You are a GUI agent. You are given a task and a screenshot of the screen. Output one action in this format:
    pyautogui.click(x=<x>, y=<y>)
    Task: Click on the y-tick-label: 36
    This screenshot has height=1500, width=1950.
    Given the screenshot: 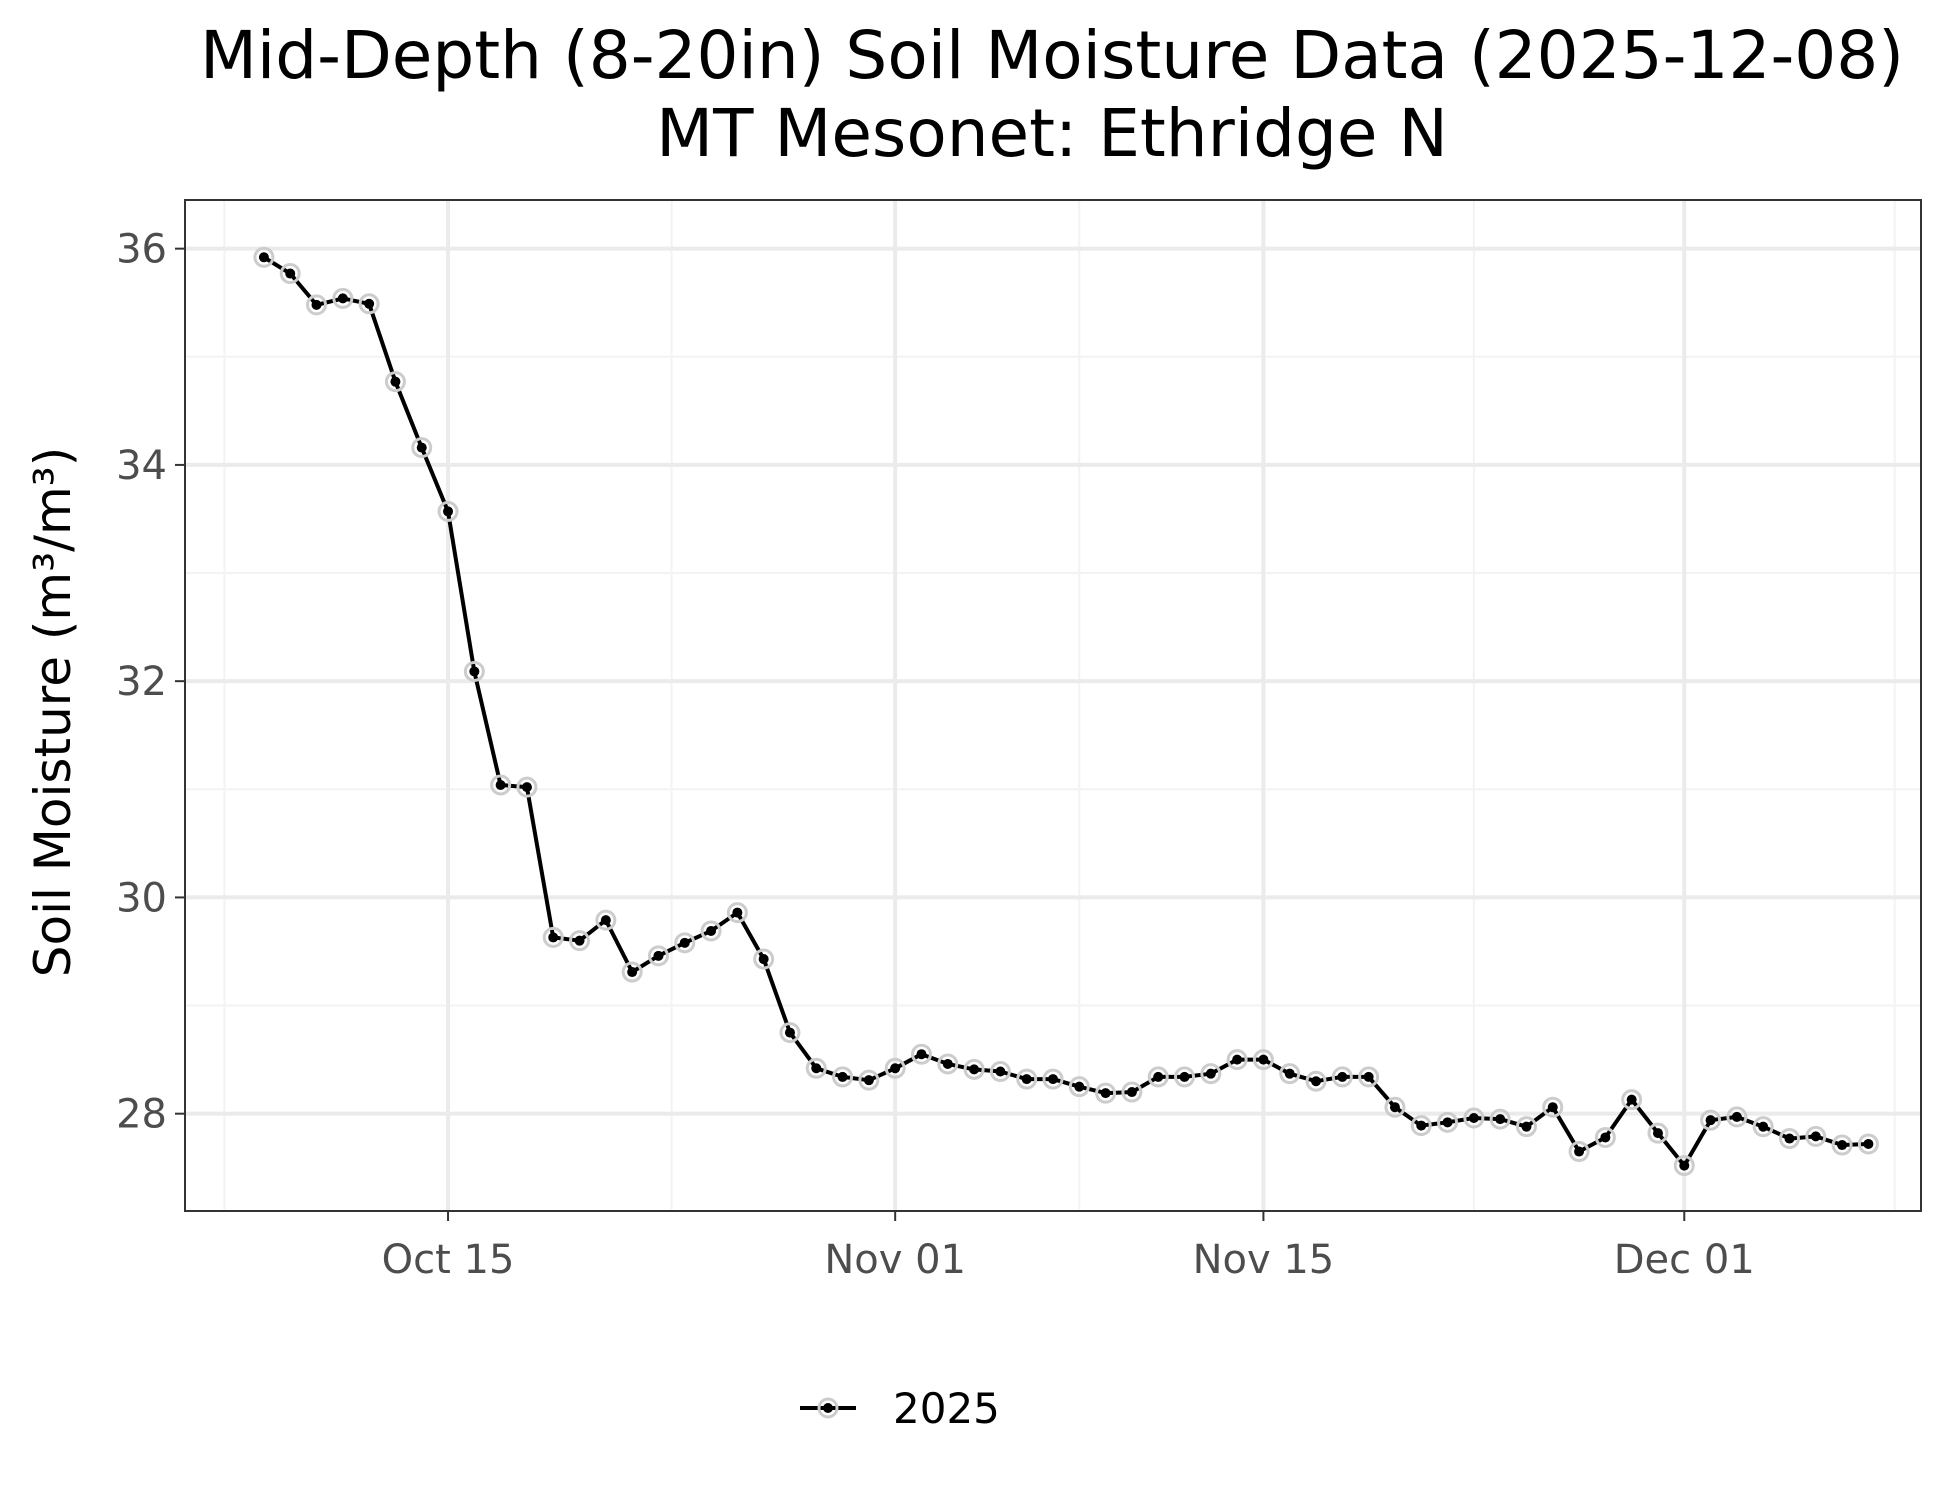 What is the action you would take?
    pyautogui.click(x=141, y=250)
    